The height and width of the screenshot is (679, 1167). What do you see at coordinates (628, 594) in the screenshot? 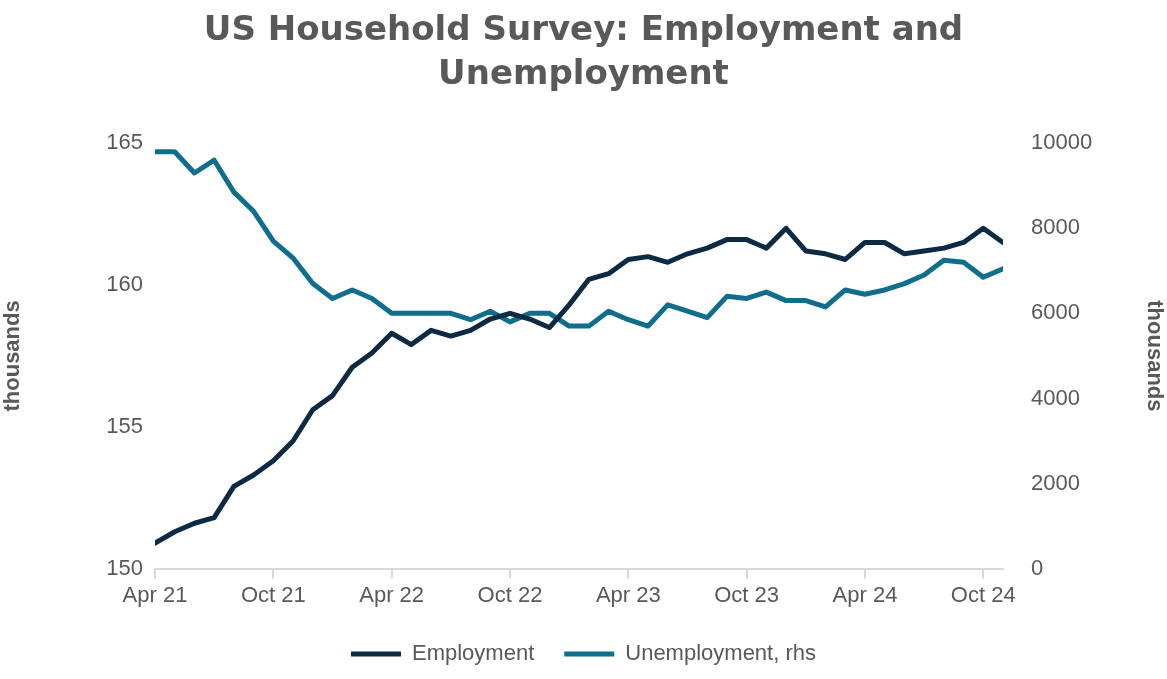
I see `x-tick-label: Apr 23` at bounding box center [628, 594].